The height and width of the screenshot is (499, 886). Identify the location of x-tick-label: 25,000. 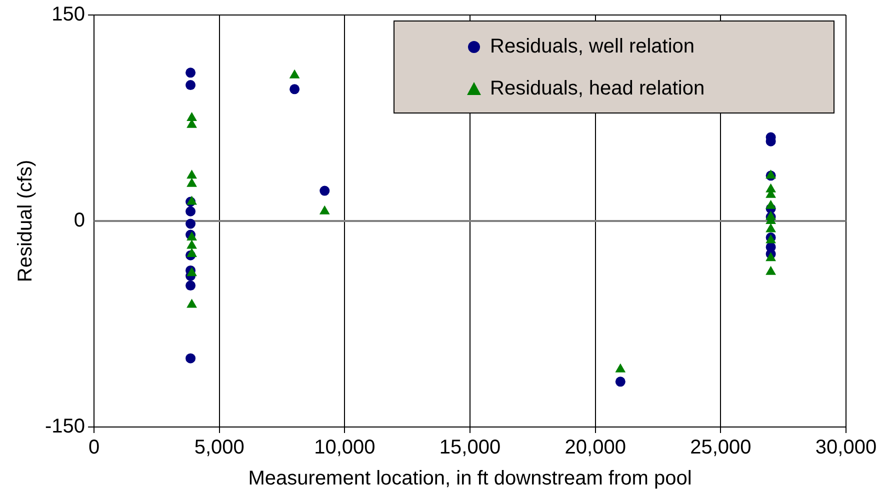
(721, 447).